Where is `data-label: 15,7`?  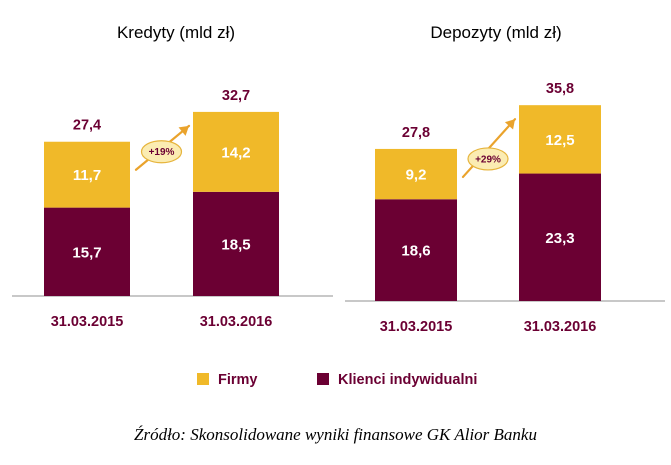
data-label: 15,7 is located at coordinates (86, 252).